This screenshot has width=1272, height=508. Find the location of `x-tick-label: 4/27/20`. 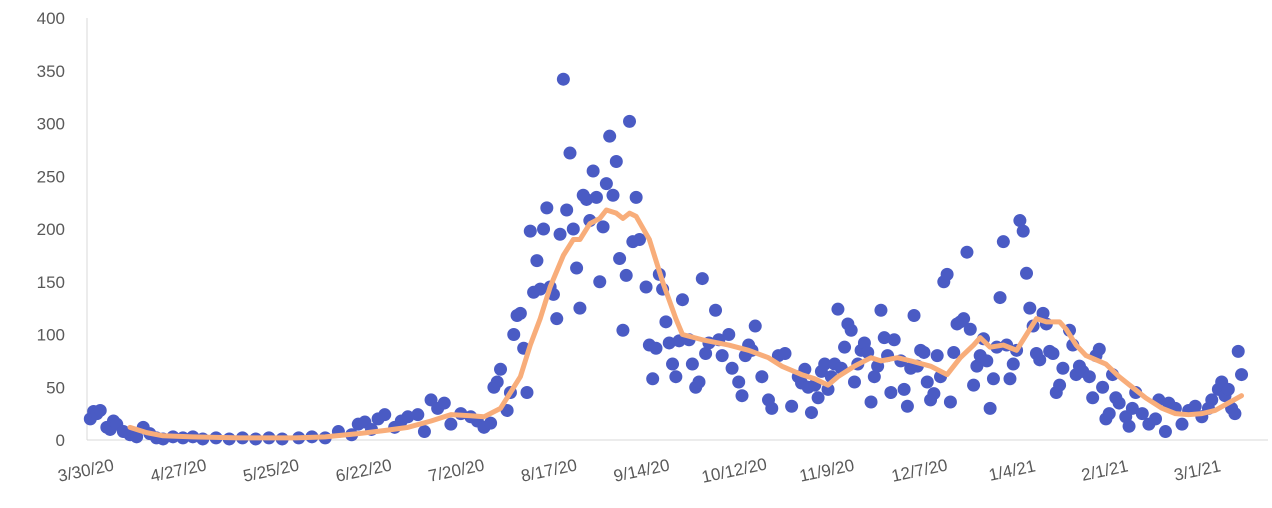

x-tick-label: 4/27/20 is located at coordinates (178, 470).